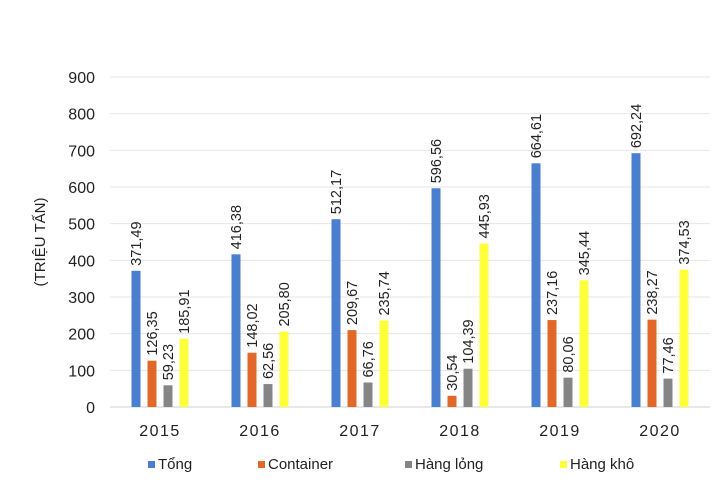 The image size is (720, 490). I want to click on x-tick-label: 2017, so click(360, 431).